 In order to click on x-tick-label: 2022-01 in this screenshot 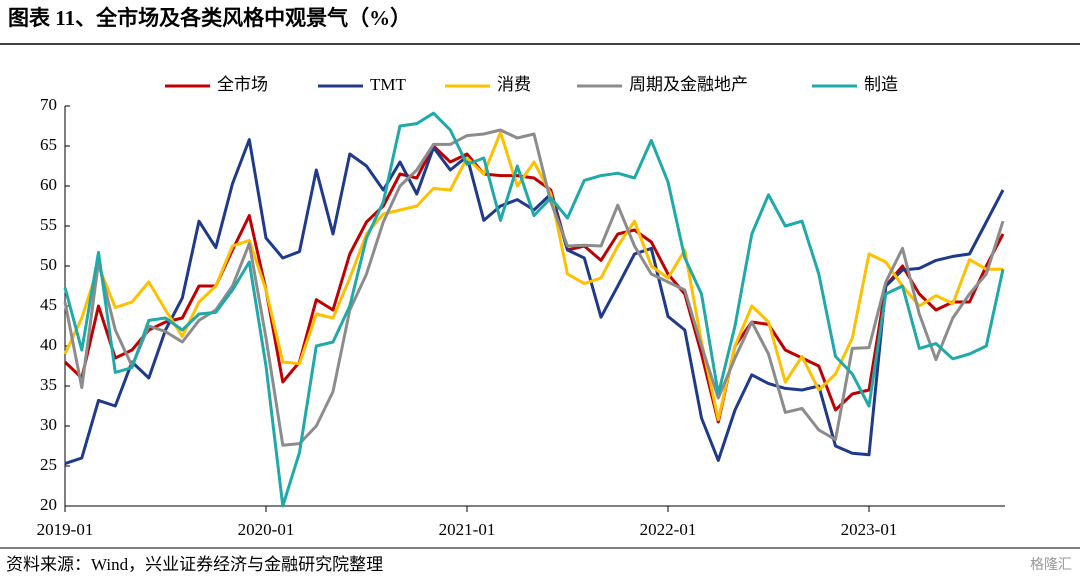, I will do `click(668, 529)`.